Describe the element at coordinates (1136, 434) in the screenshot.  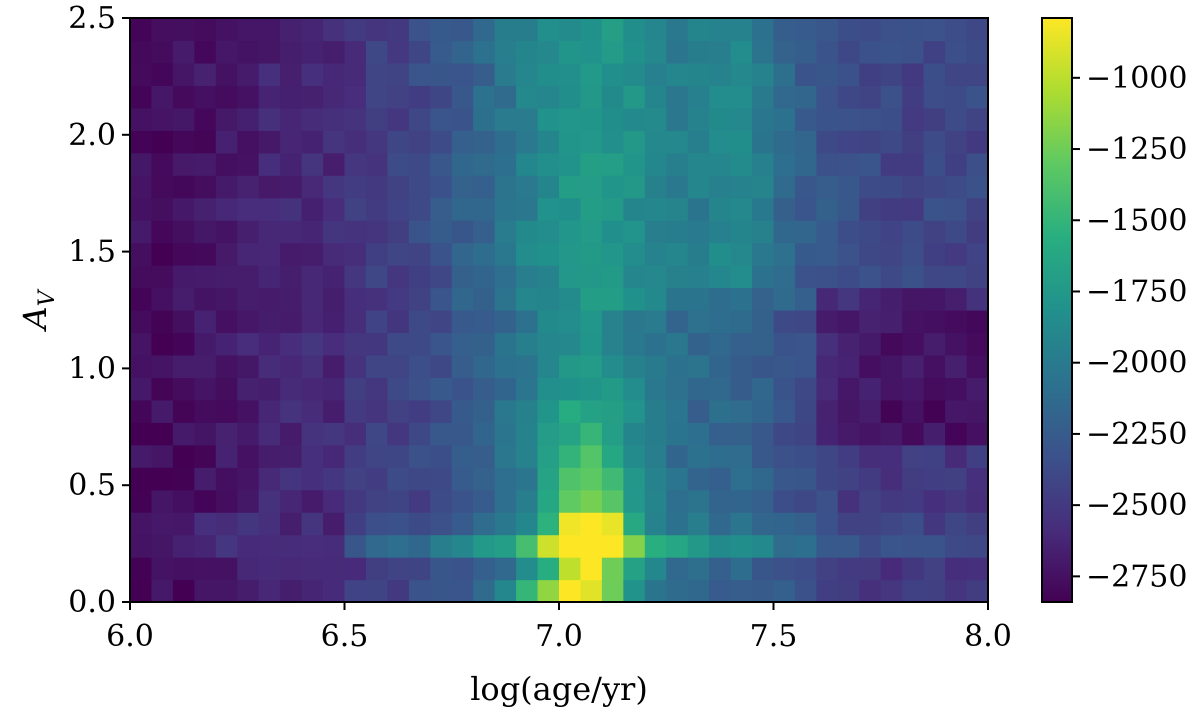
I see `colorbar-tick-label: −2250` at that location.